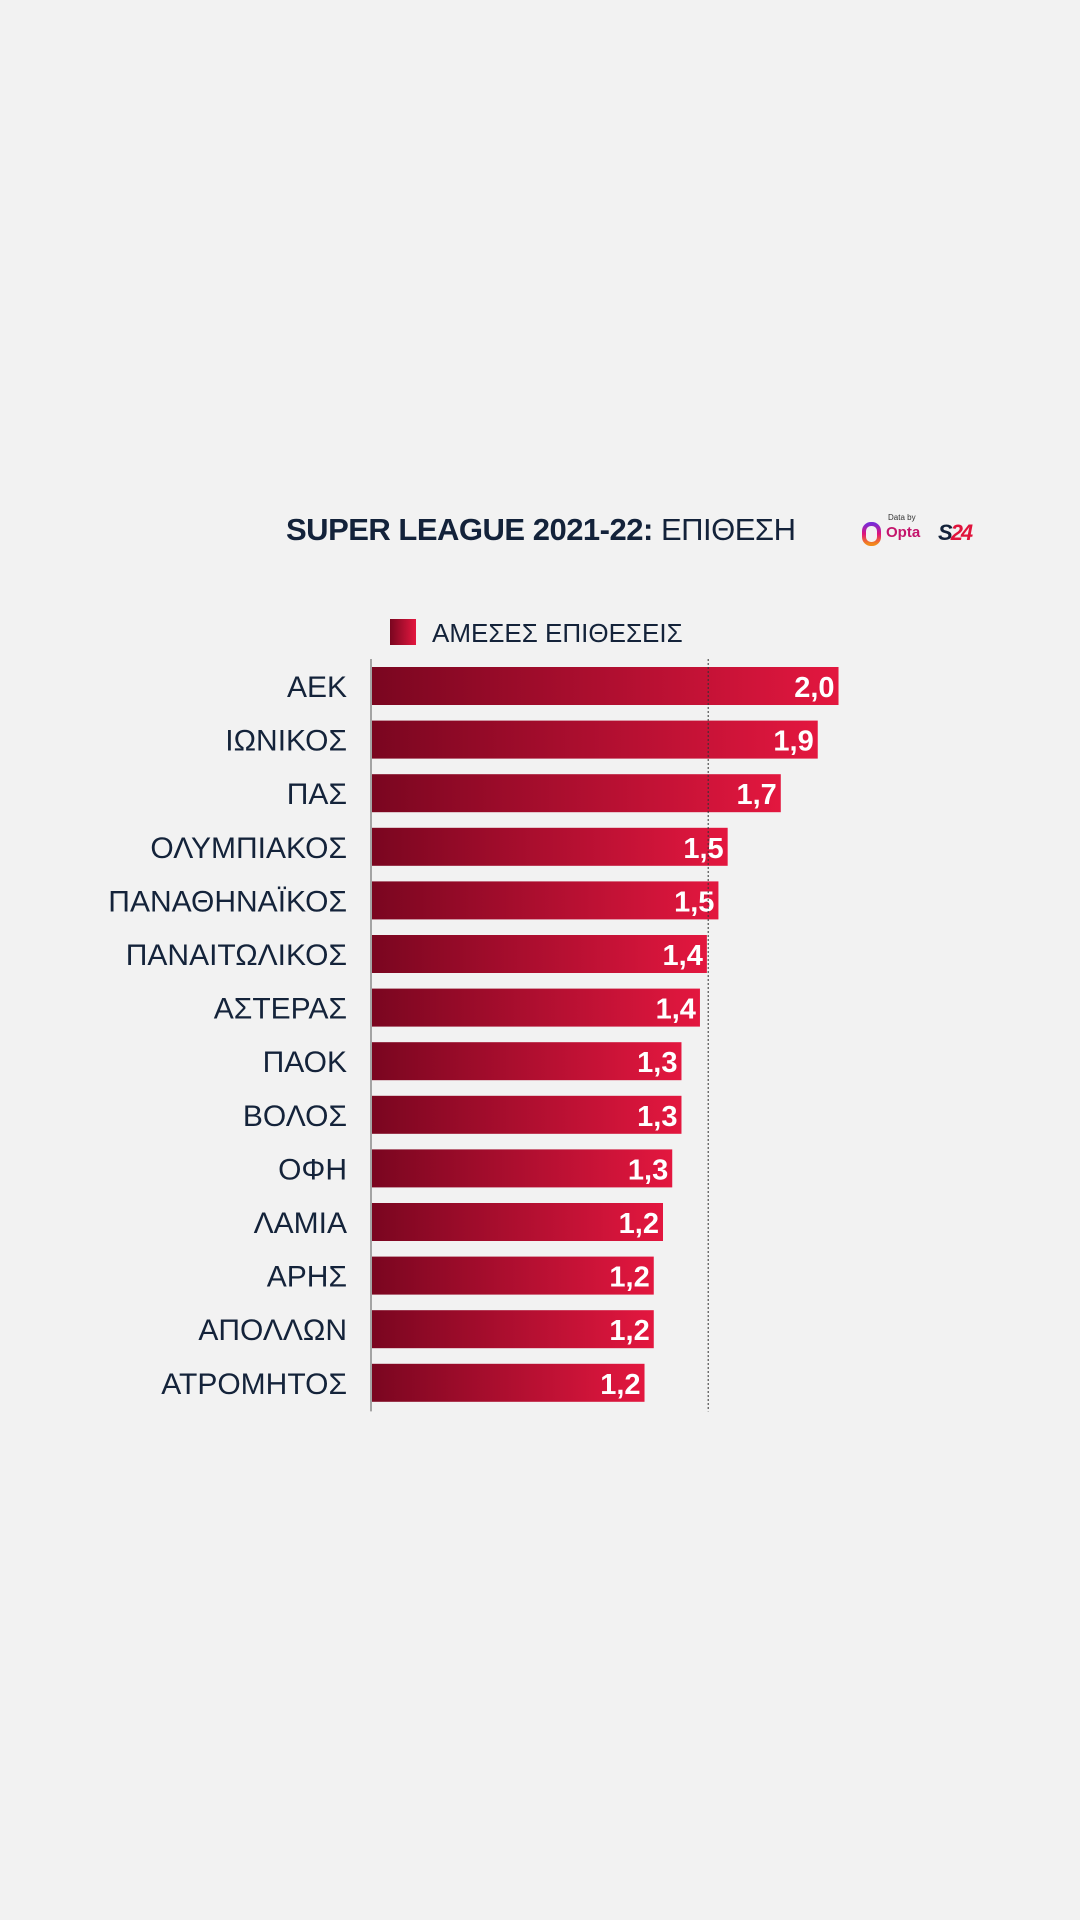 The width and height of the screenshot is (1080, 1920). Describe the element at coordinates (814, 688) in the screenshot. I see `value-label: 2,0` at that location.